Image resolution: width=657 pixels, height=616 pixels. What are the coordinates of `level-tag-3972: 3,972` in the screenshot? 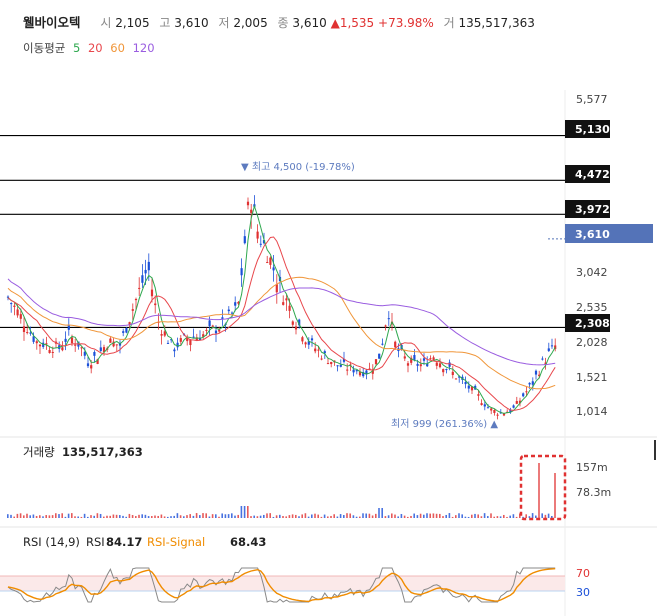 It's located at (587, 209).